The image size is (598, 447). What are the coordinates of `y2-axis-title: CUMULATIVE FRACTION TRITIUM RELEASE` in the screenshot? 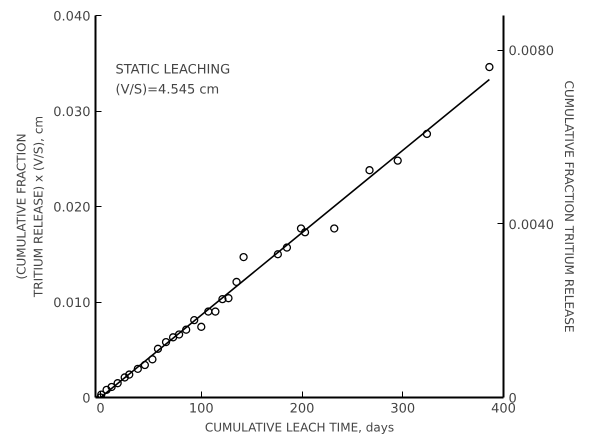 It's located at (569, 206).